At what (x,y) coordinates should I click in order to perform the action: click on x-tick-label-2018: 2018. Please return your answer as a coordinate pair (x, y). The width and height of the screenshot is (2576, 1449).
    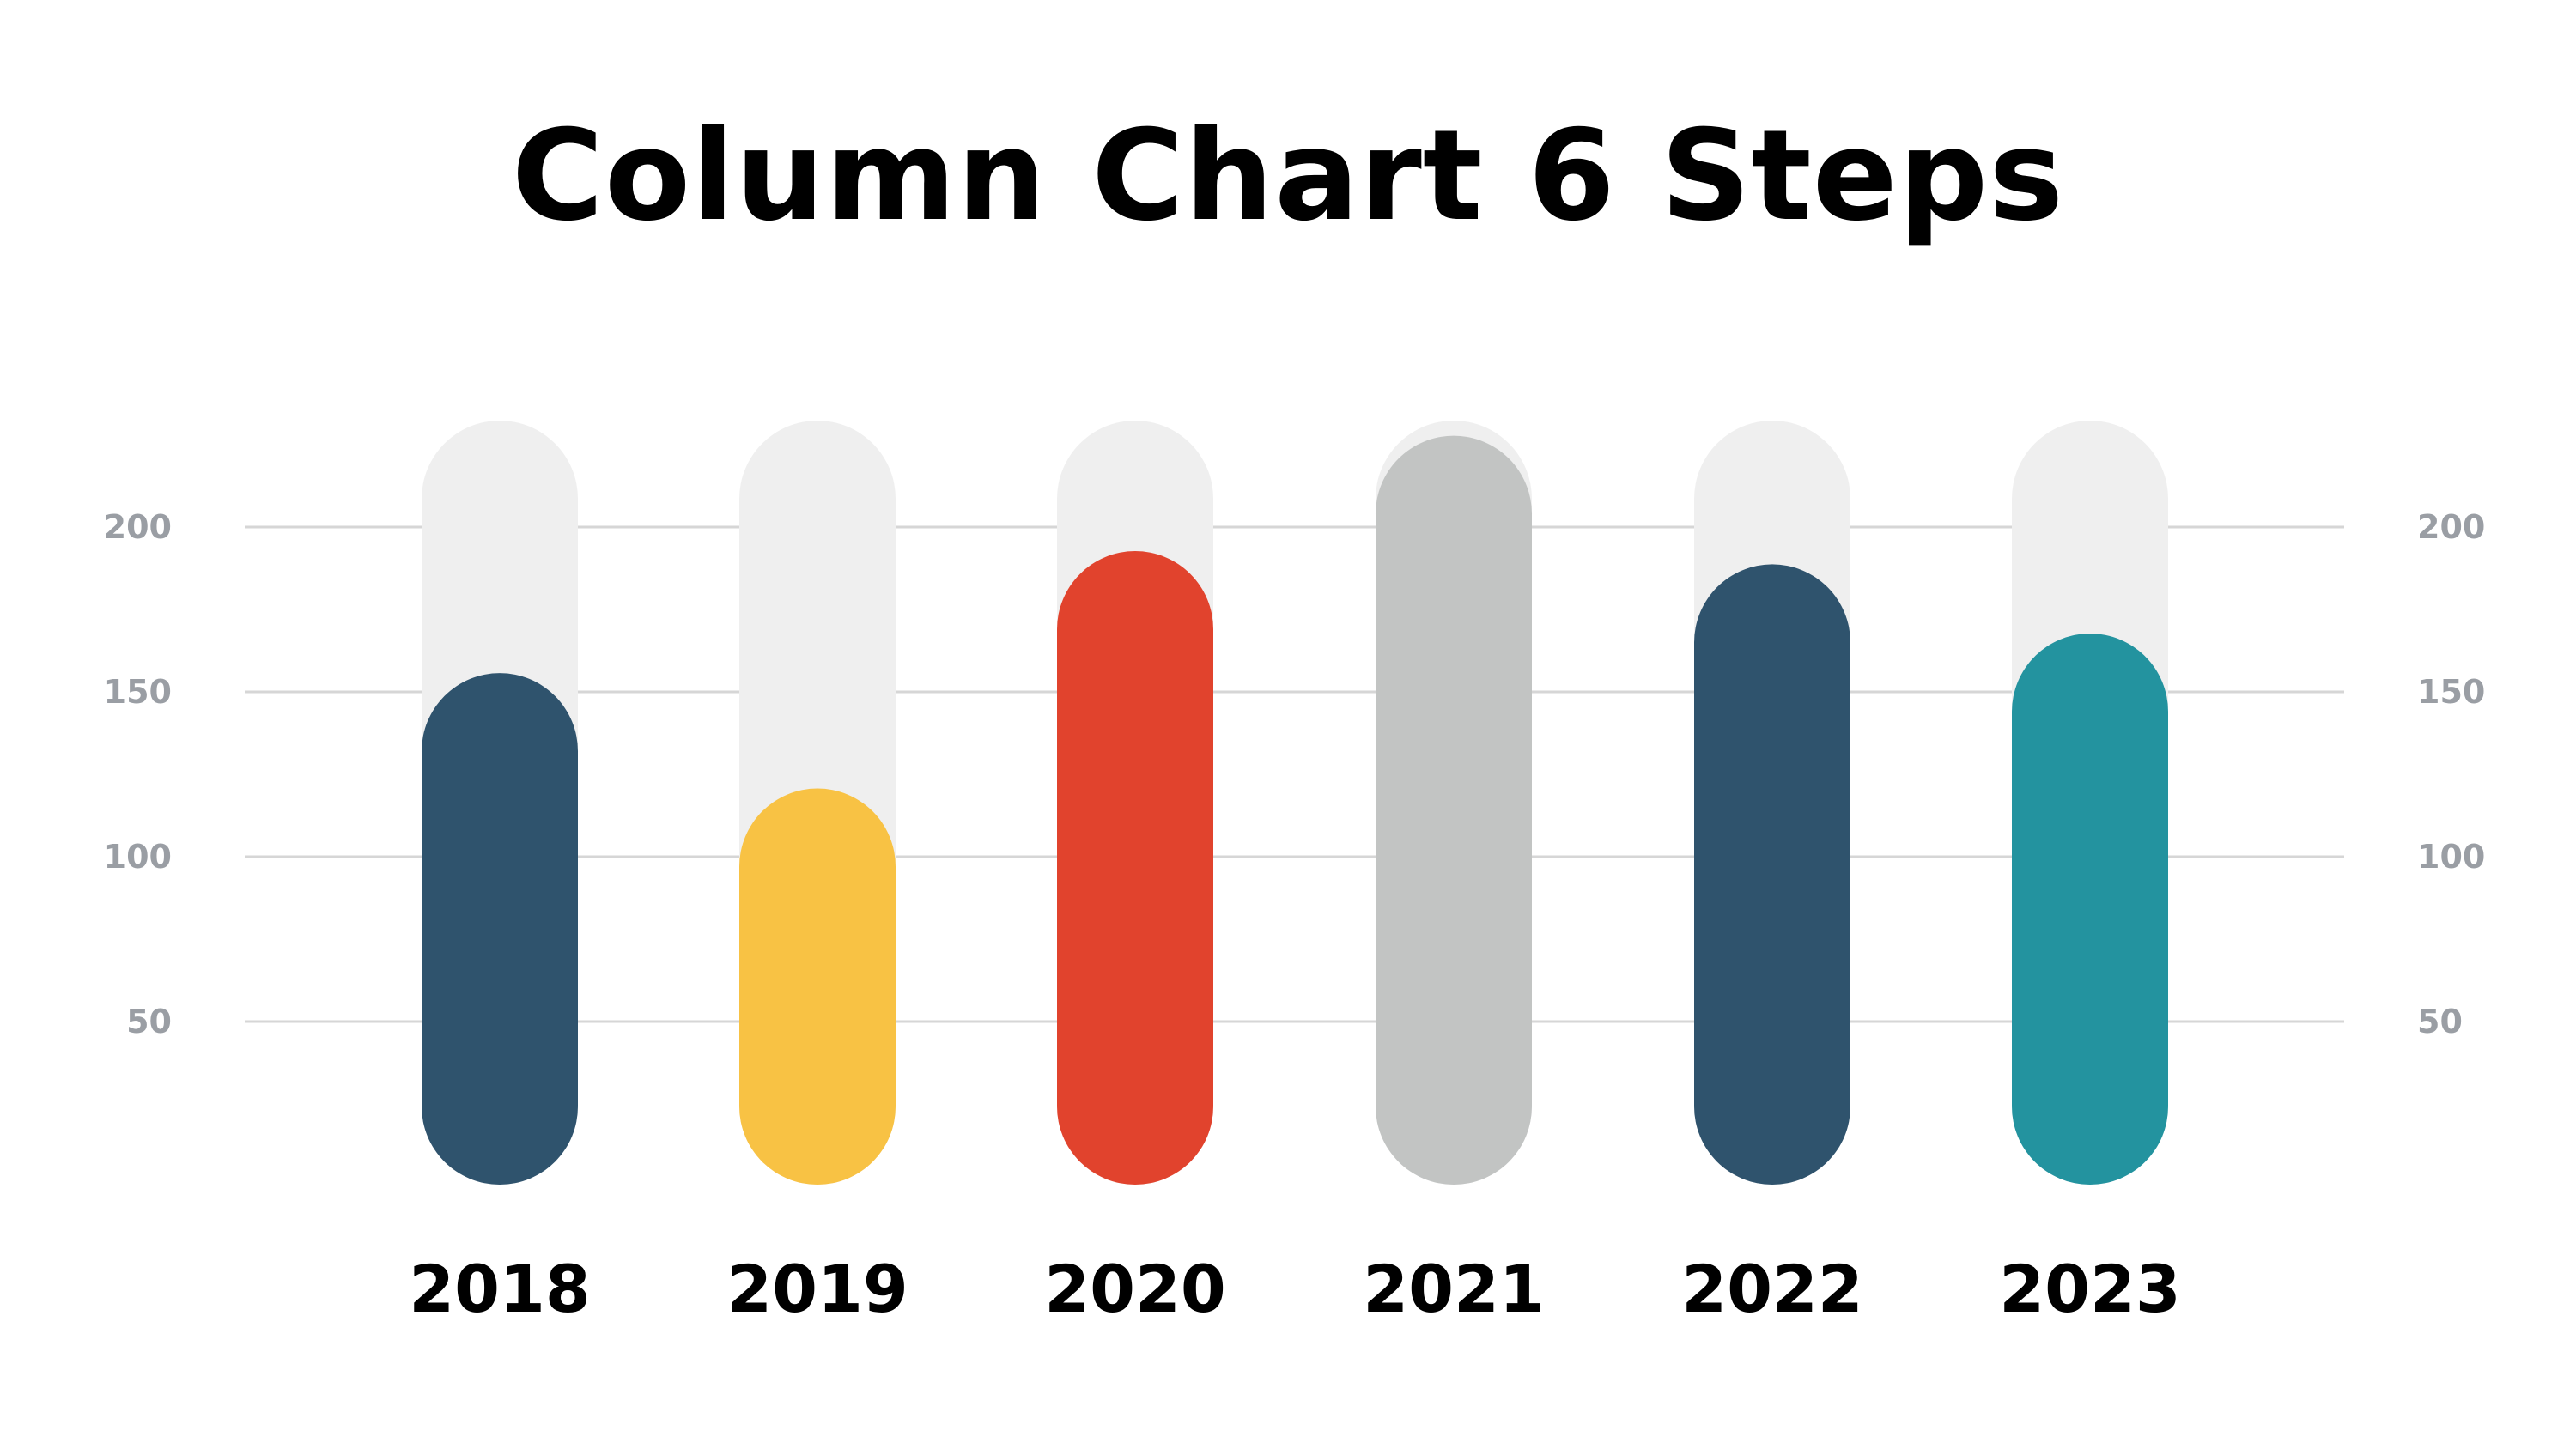
    Looking at the image, I should click on (500, 1289).